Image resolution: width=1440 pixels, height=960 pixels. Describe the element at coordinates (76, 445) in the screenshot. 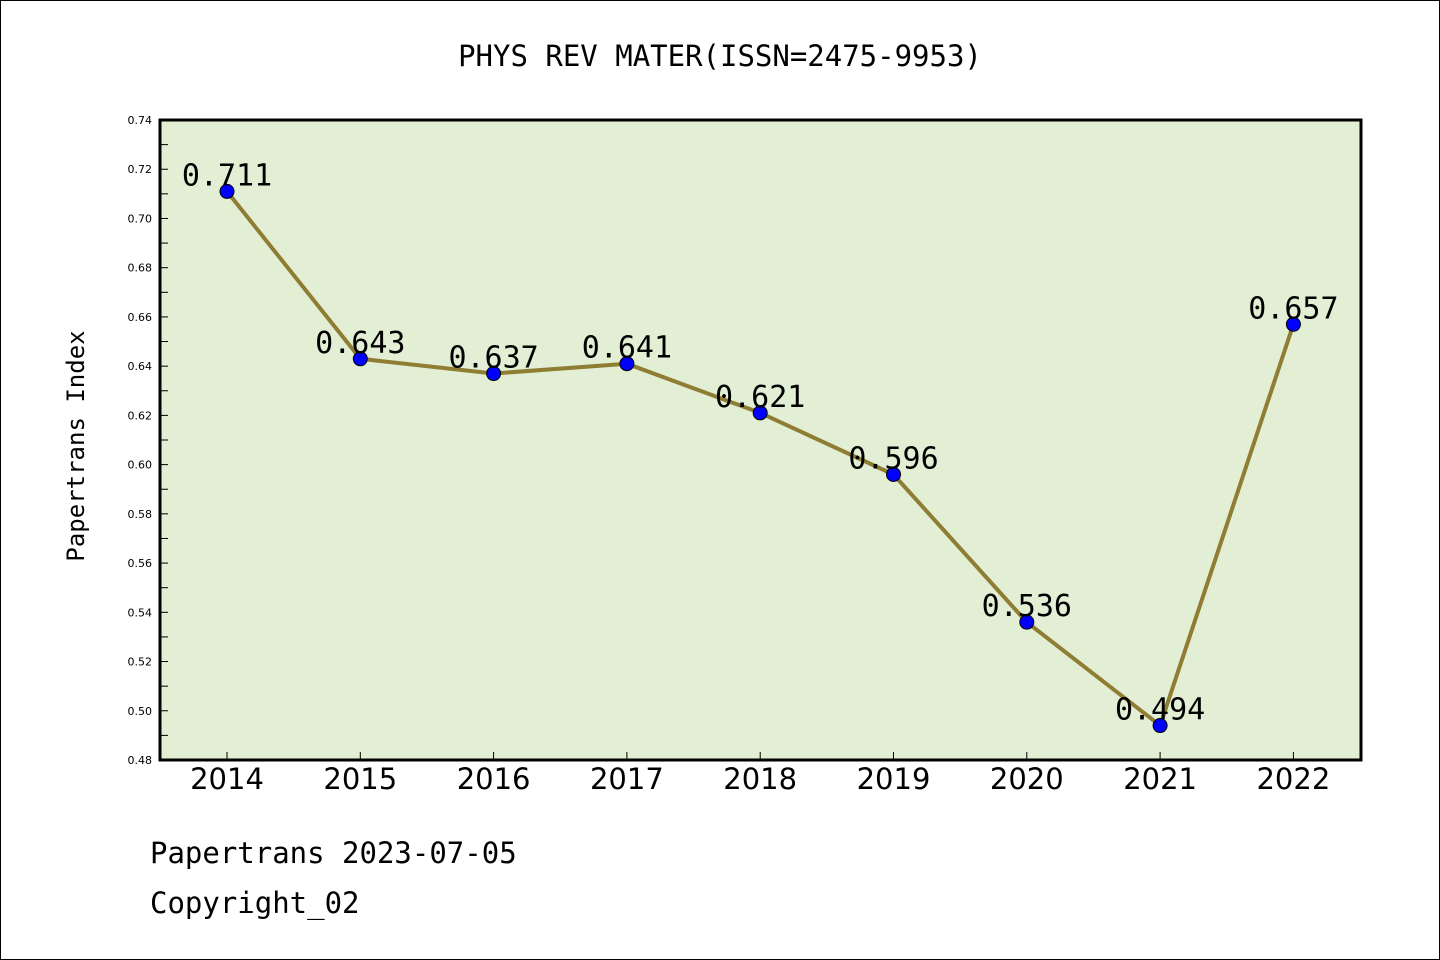

I see `y-axis-label: Papertrans Index` at that location.